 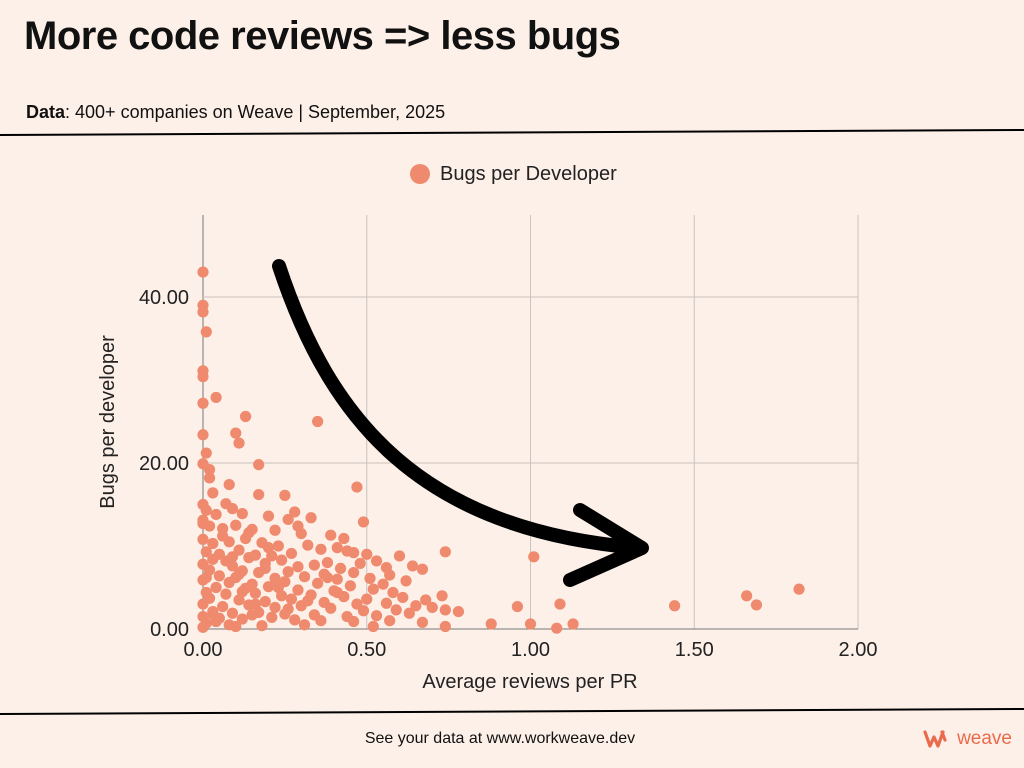 I want to click on y-axis-label: Bugs per developer, so click(x=108, y=422).